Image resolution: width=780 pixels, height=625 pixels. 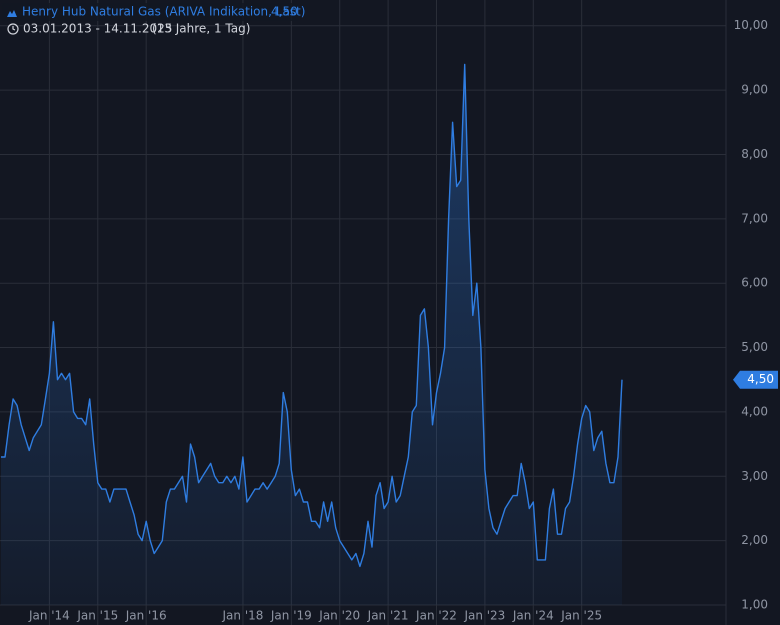 I want to click on y-tick-label: 1,00, so click(x=754, y=605).